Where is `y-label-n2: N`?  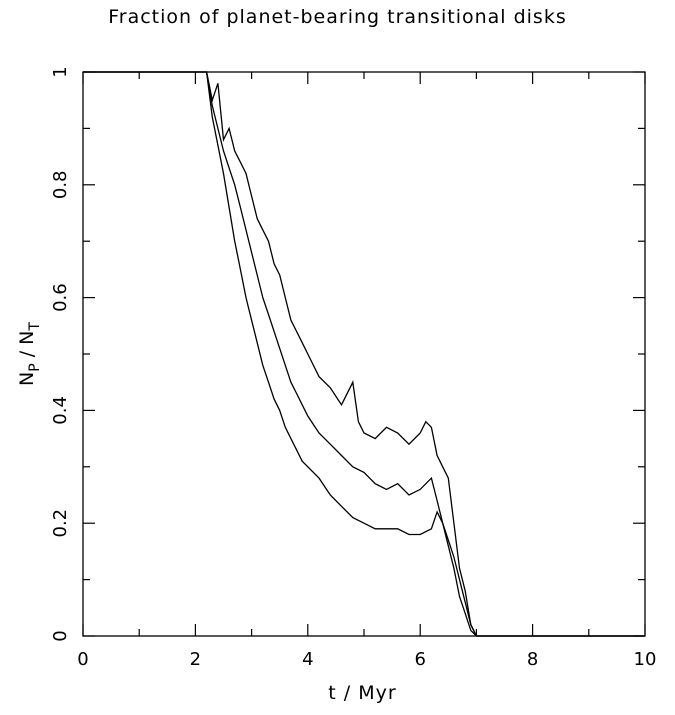 y-label-n2: N is located at coordinates (27, 338).